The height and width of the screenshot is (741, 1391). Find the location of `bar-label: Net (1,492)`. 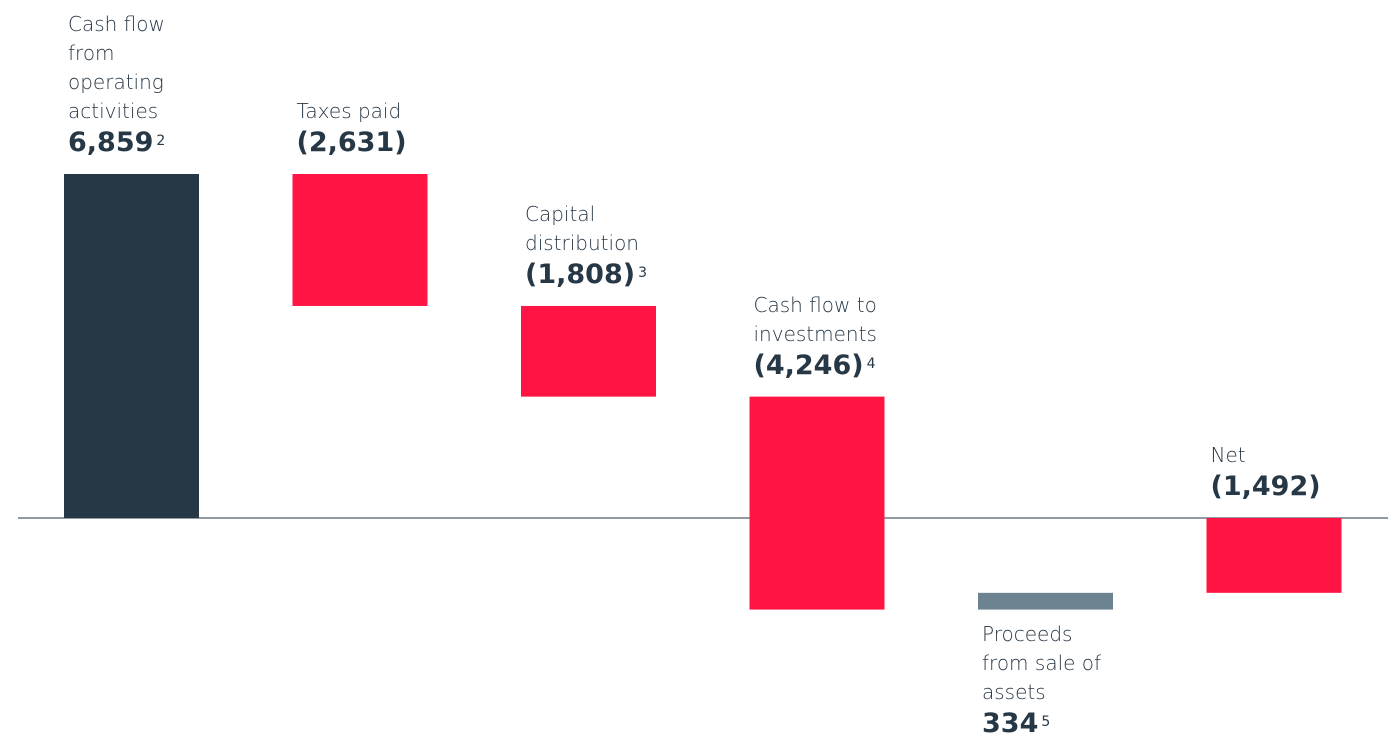

bar-label: Net (1,492) is located at coordinates (1281, 472).